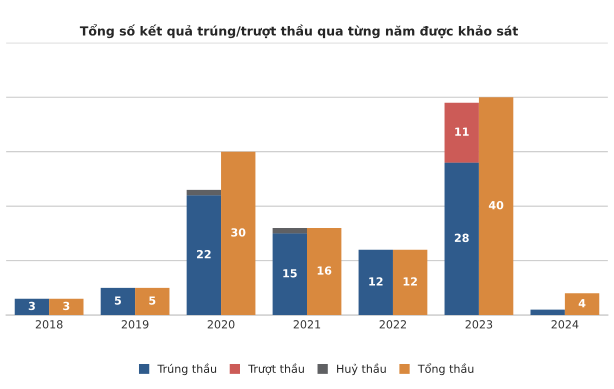 The width and height of the screenshot is (614, 389). I want to click on data-label: 11, so click(462, 132).